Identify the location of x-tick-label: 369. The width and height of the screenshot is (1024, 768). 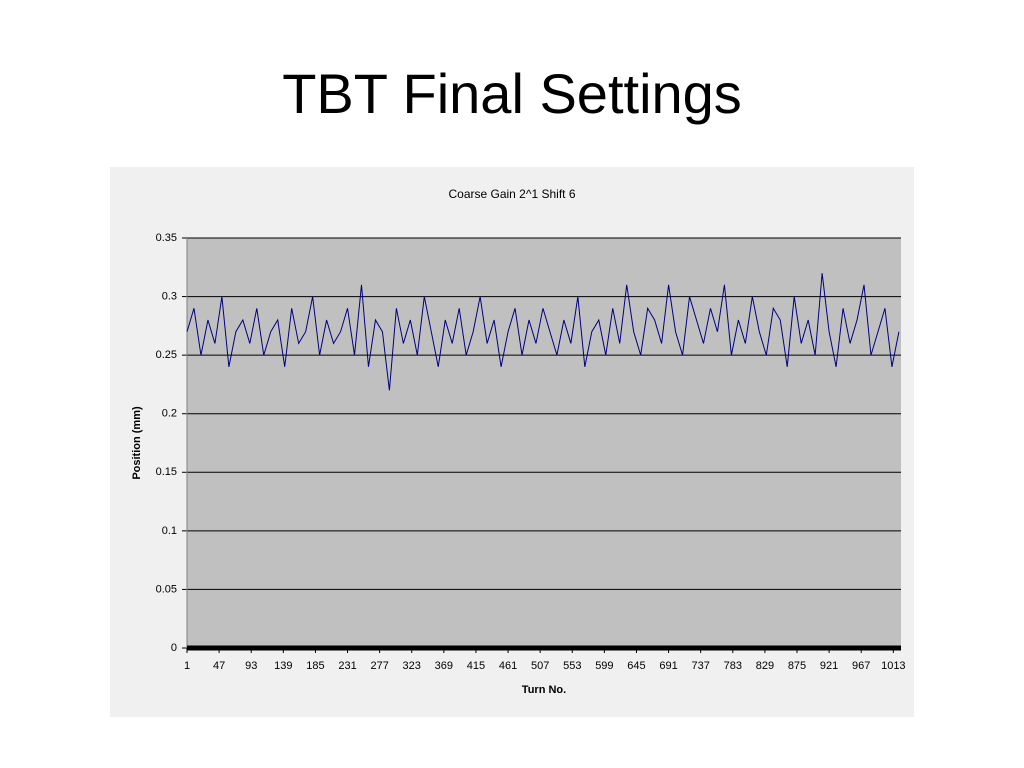
(444, 666).